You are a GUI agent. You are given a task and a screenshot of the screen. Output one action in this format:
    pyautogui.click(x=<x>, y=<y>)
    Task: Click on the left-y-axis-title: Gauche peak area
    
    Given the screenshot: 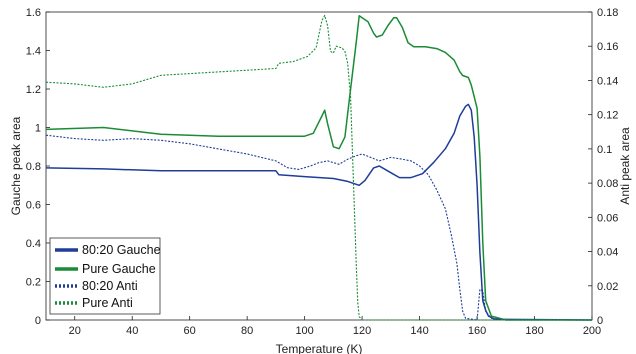 What is the action you would take?
    pyautogui.click(x=16, y=165)
    